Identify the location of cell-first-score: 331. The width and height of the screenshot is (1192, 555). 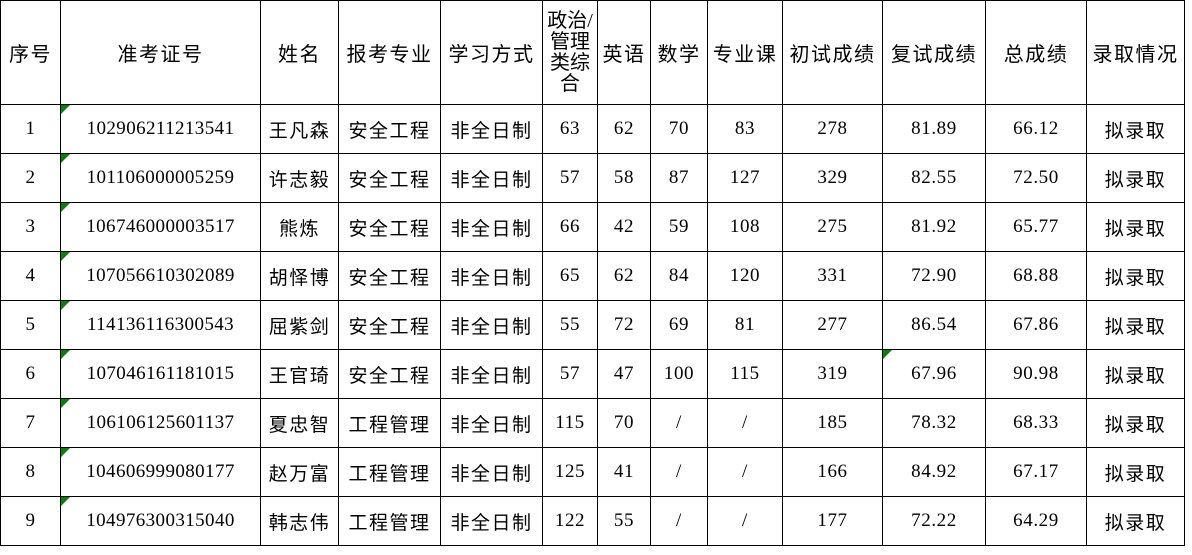
(832, 276).